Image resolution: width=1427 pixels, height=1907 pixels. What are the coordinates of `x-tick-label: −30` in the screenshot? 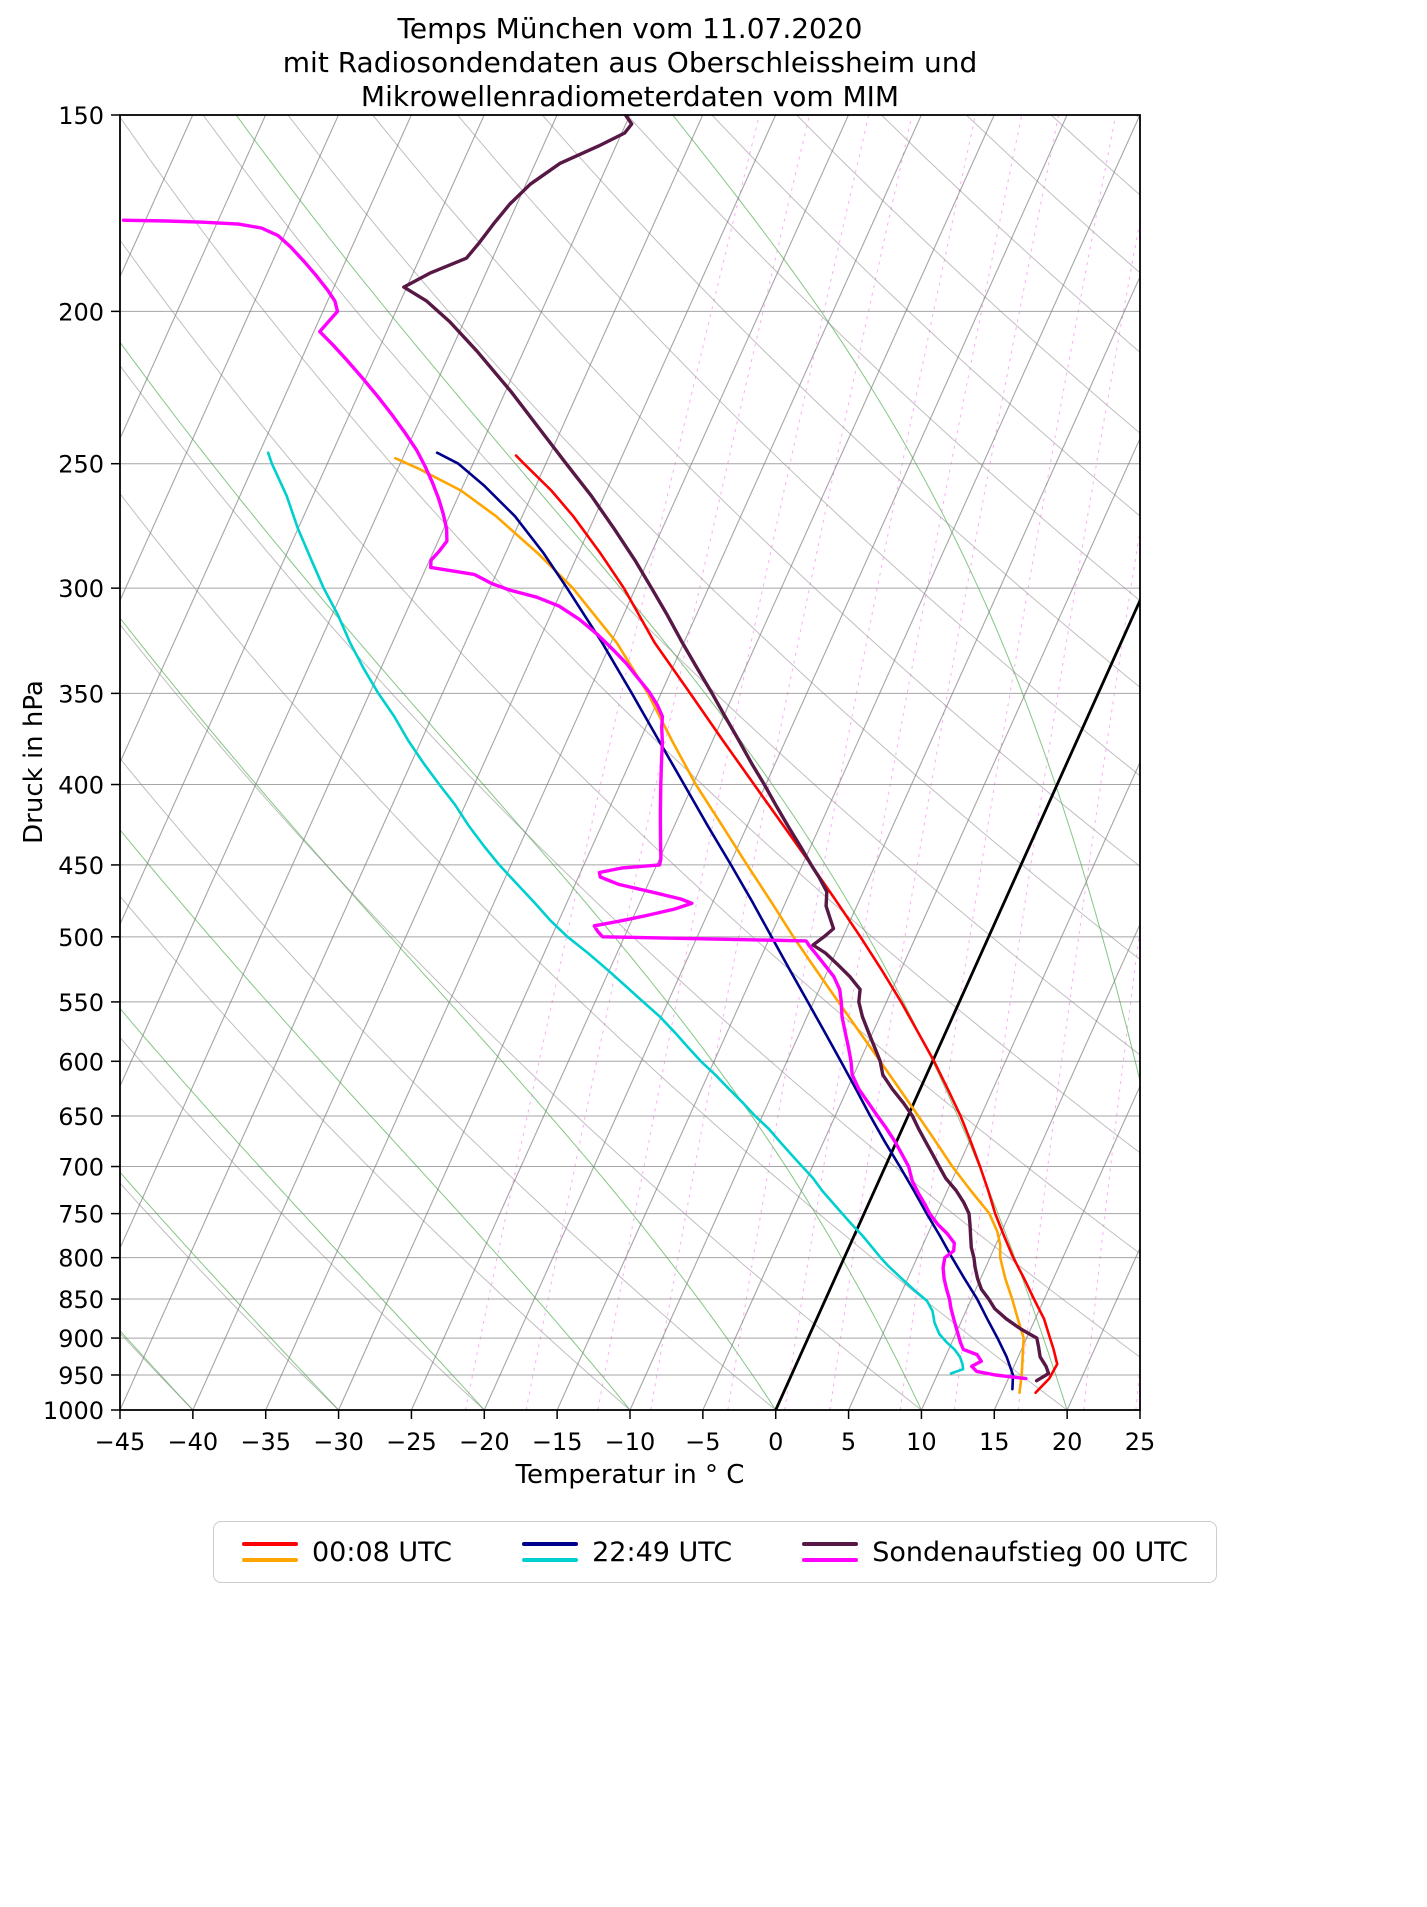 It's located at (338, 1442).